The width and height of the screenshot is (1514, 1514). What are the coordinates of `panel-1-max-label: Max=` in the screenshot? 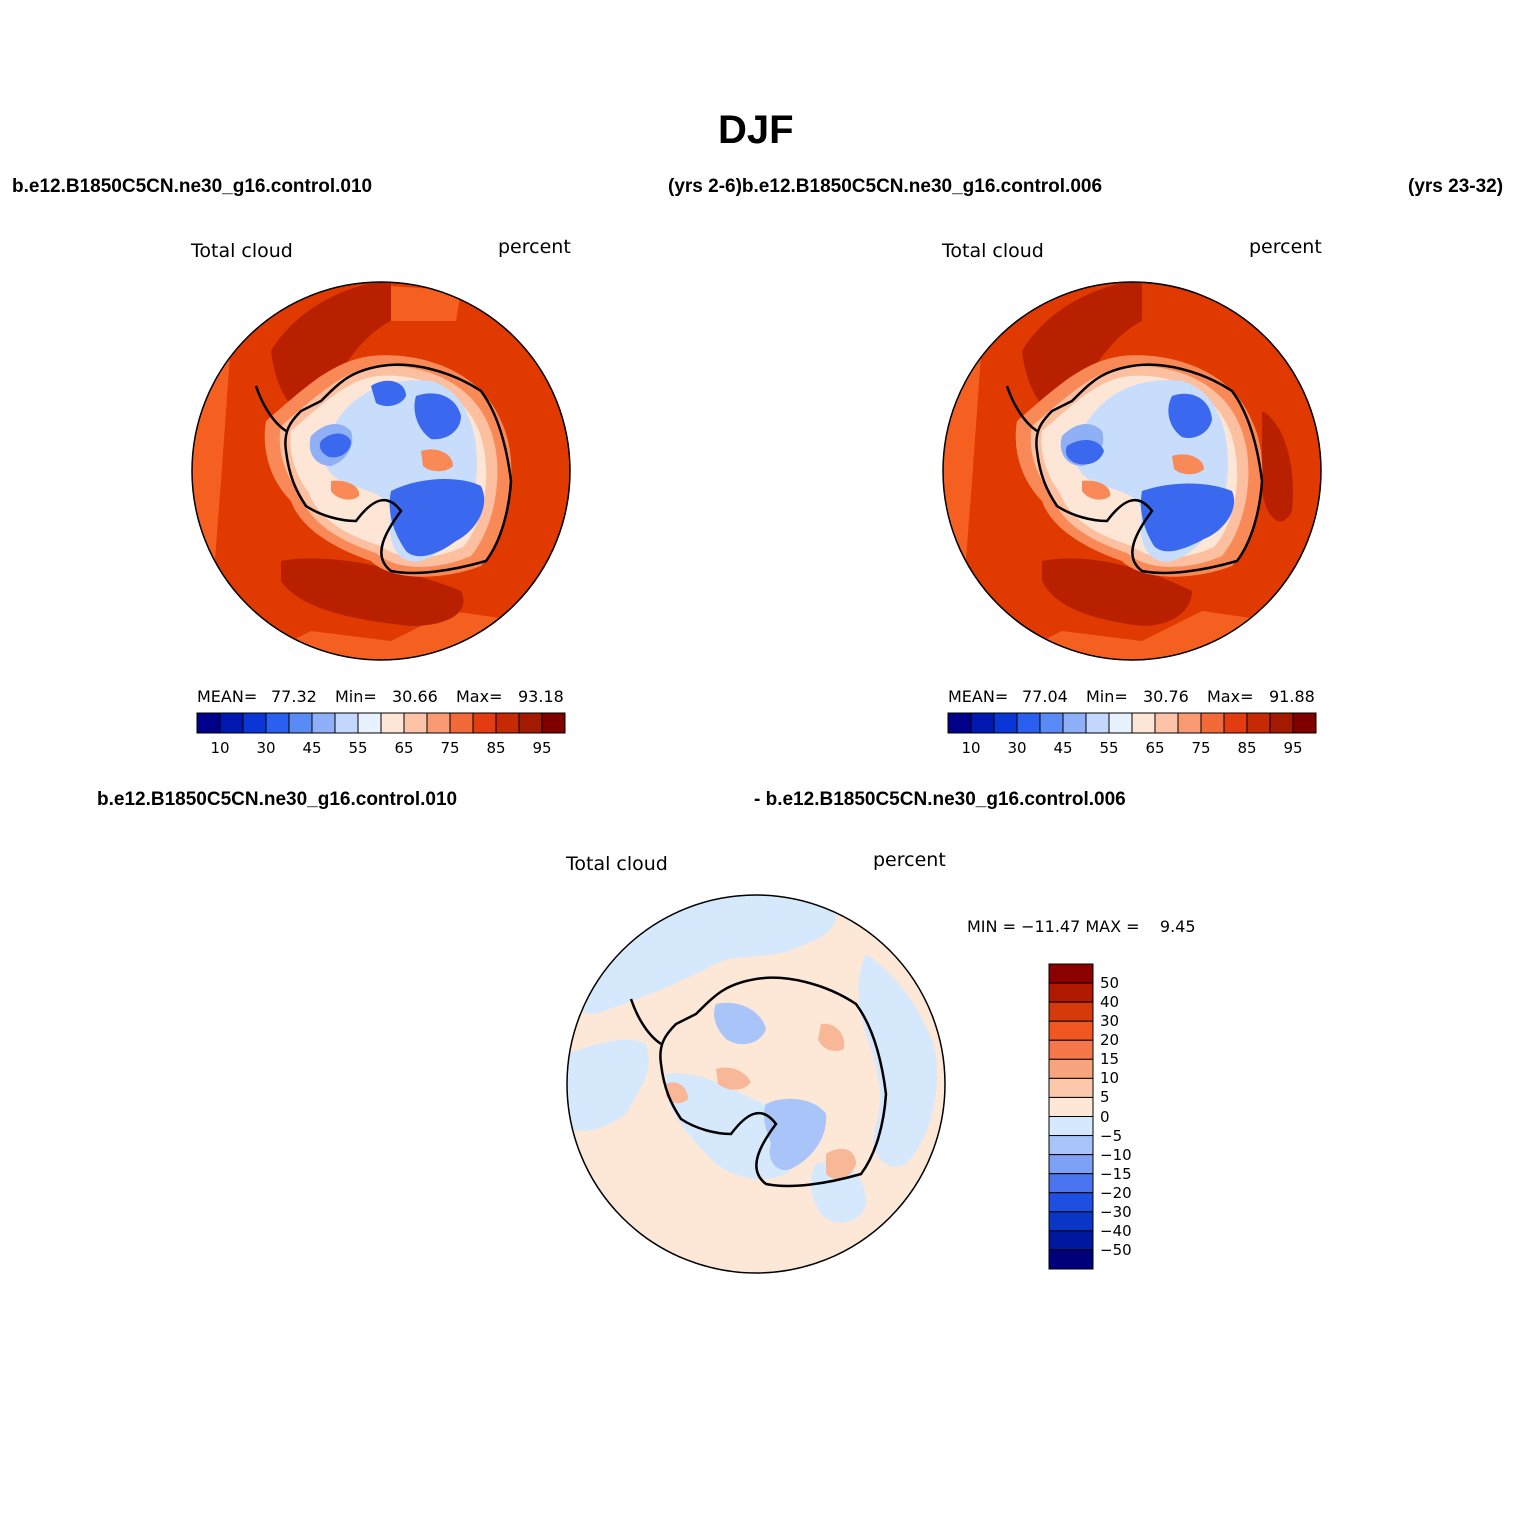 It's located at (479, 696).